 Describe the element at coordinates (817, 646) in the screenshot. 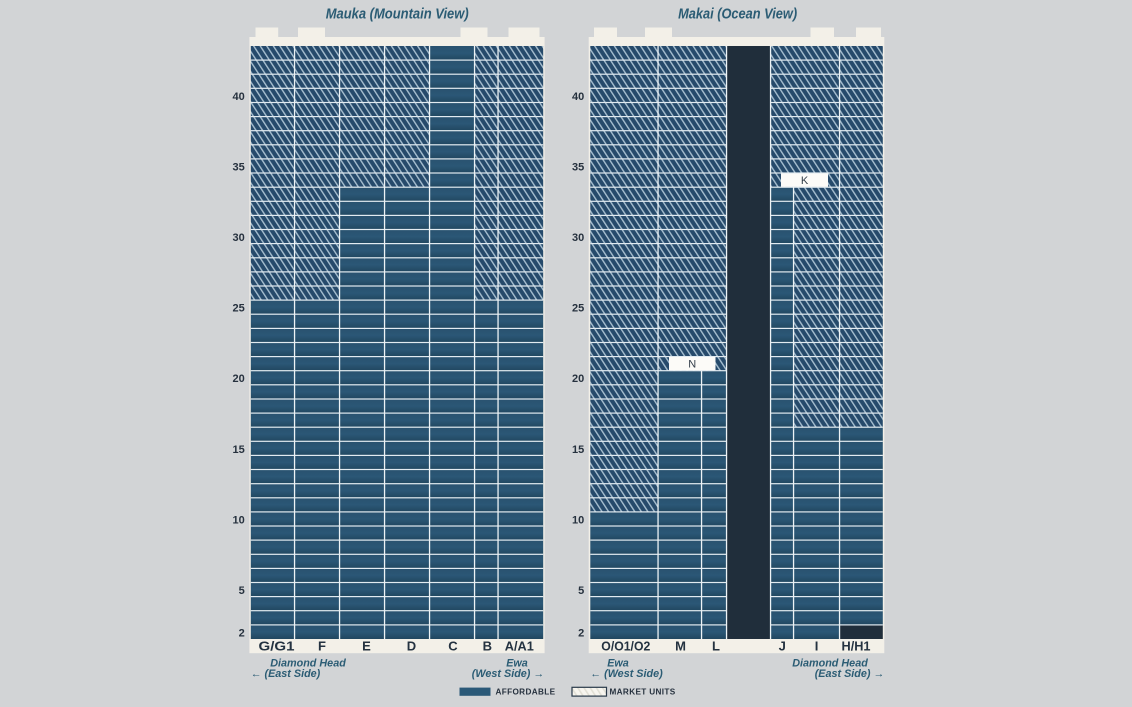

I see `svg-text: I` at that location.